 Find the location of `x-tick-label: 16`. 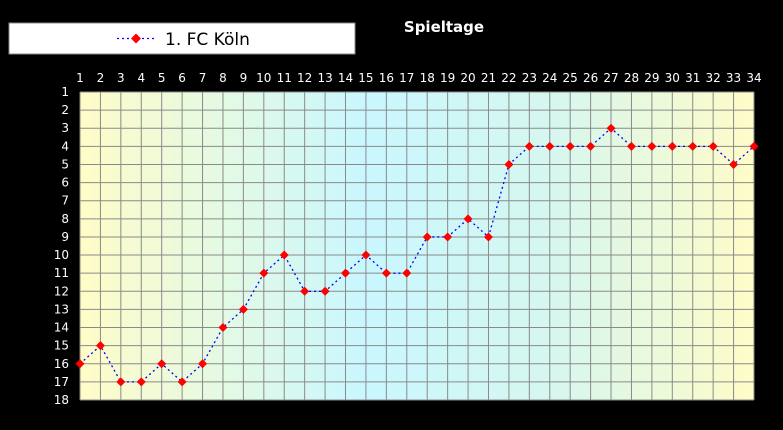

x-tick-label: 16 is located at coordinates (386, 78).